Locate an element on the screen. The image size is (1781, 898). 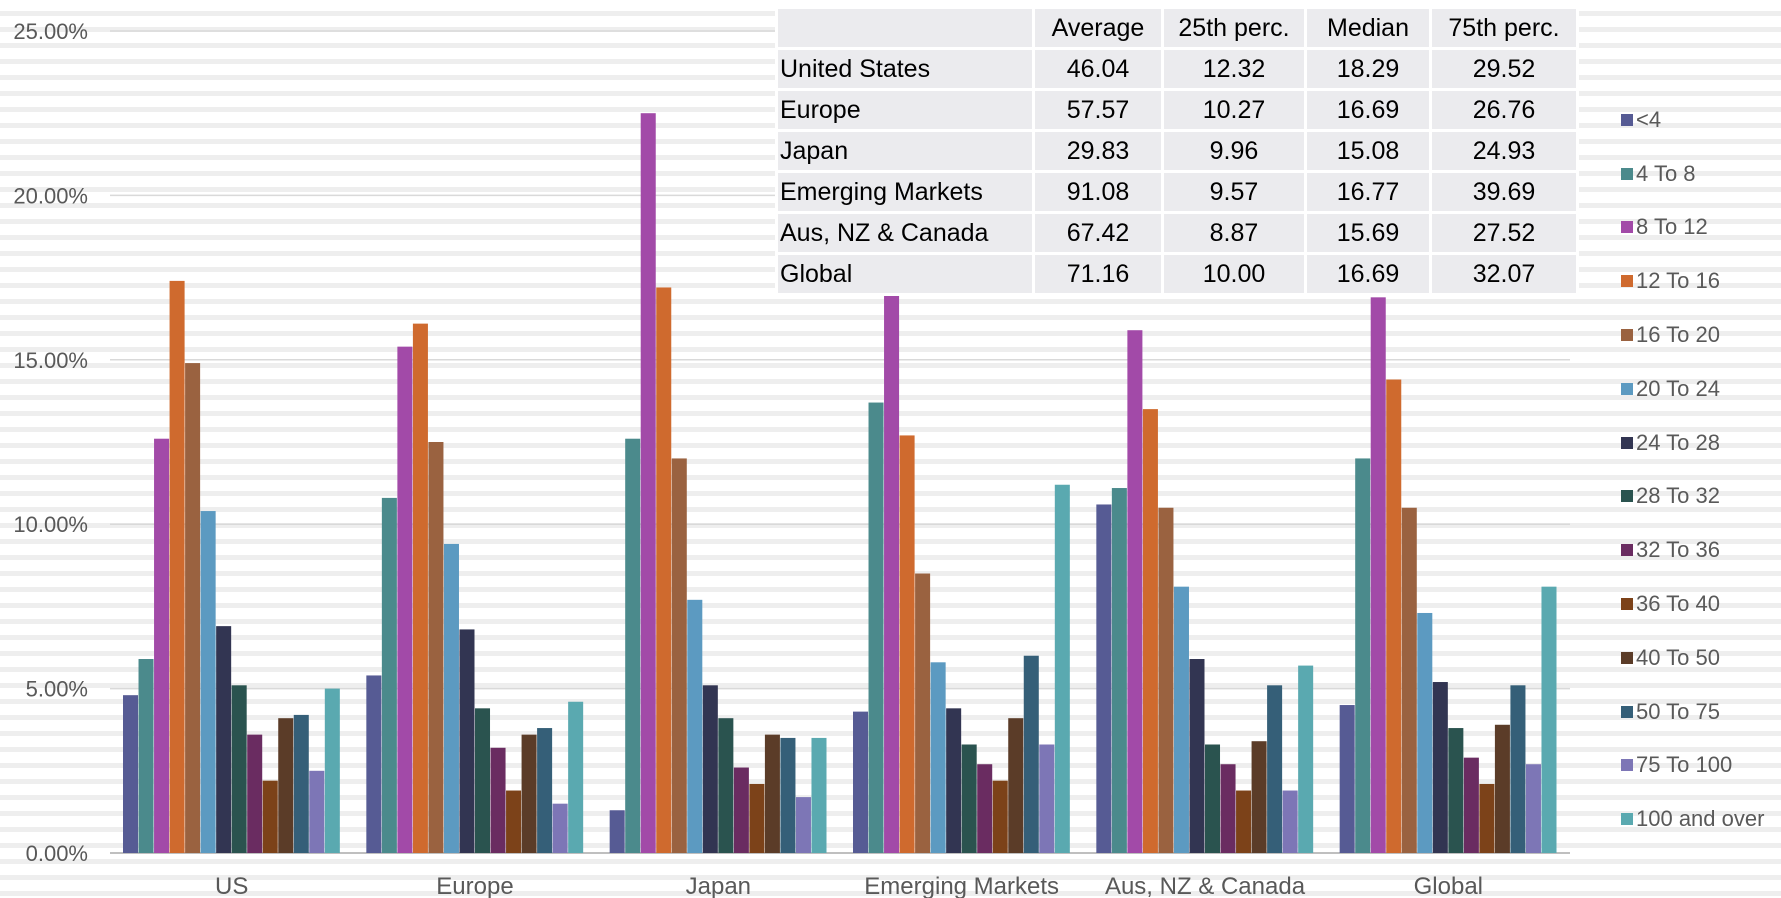
table-row: Global 71.16 10.00 16.69 32.07 is located at coordinates (1177, 274).